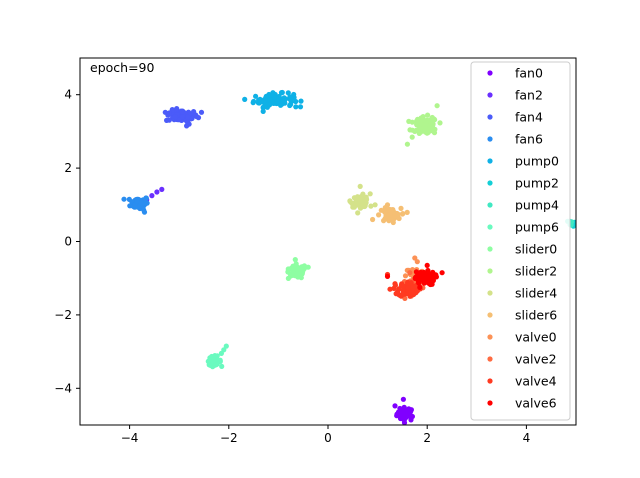 The height and width of the screenshot is (478, 640). Describe the element at coordinates (328, 438) in the screenshot. I see `x-tick-label: 0` at that location.